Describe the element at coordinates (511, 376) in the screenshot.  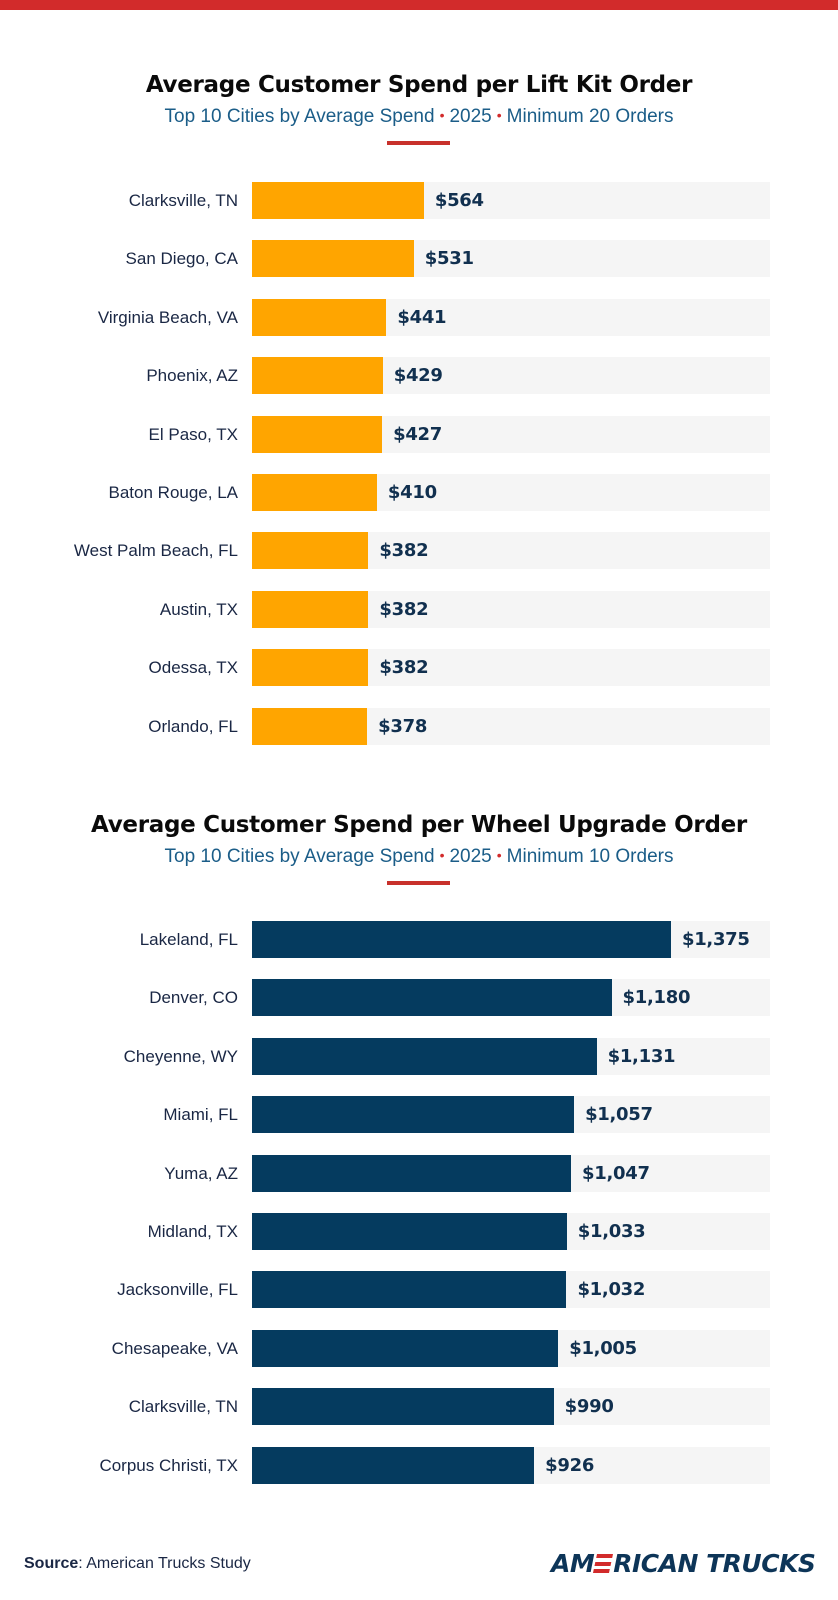
I see `bar-track: $429` at that location.